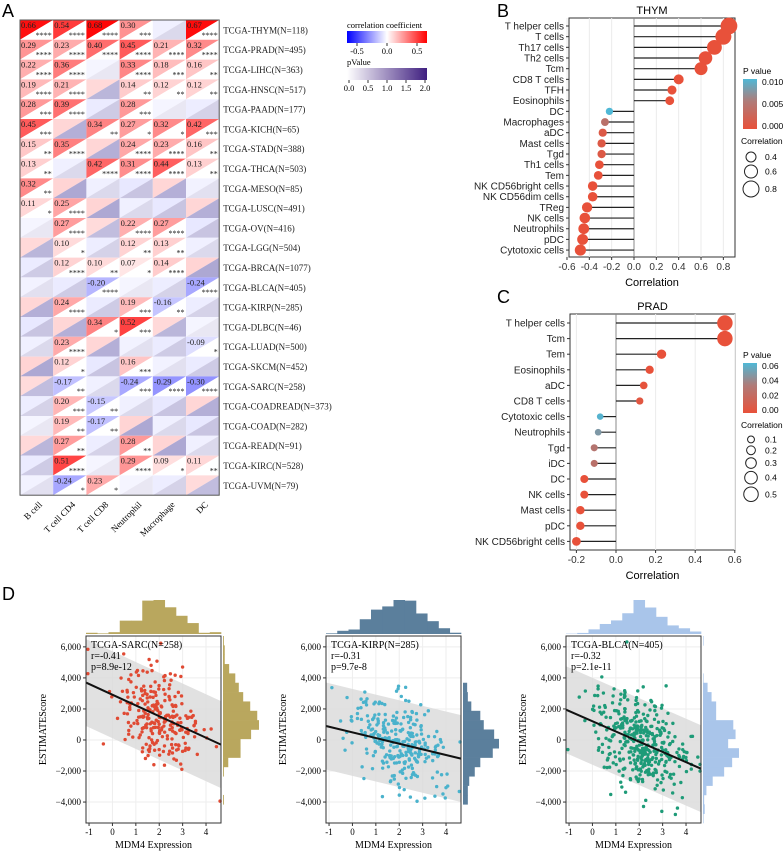  What do you see at coordinates (771, 172) in the screenshot?
I see `size-legend-label: 0.6` at bounding box center [771, 172].